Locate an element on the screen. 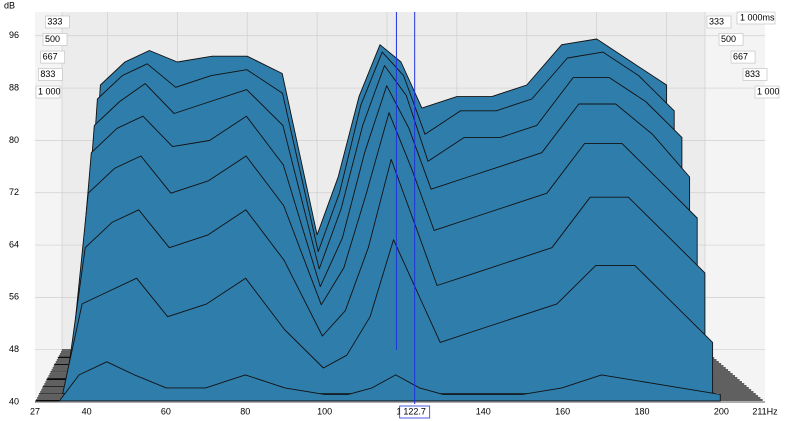  y-tick-label: 64 is located at coordinates (14, 244).